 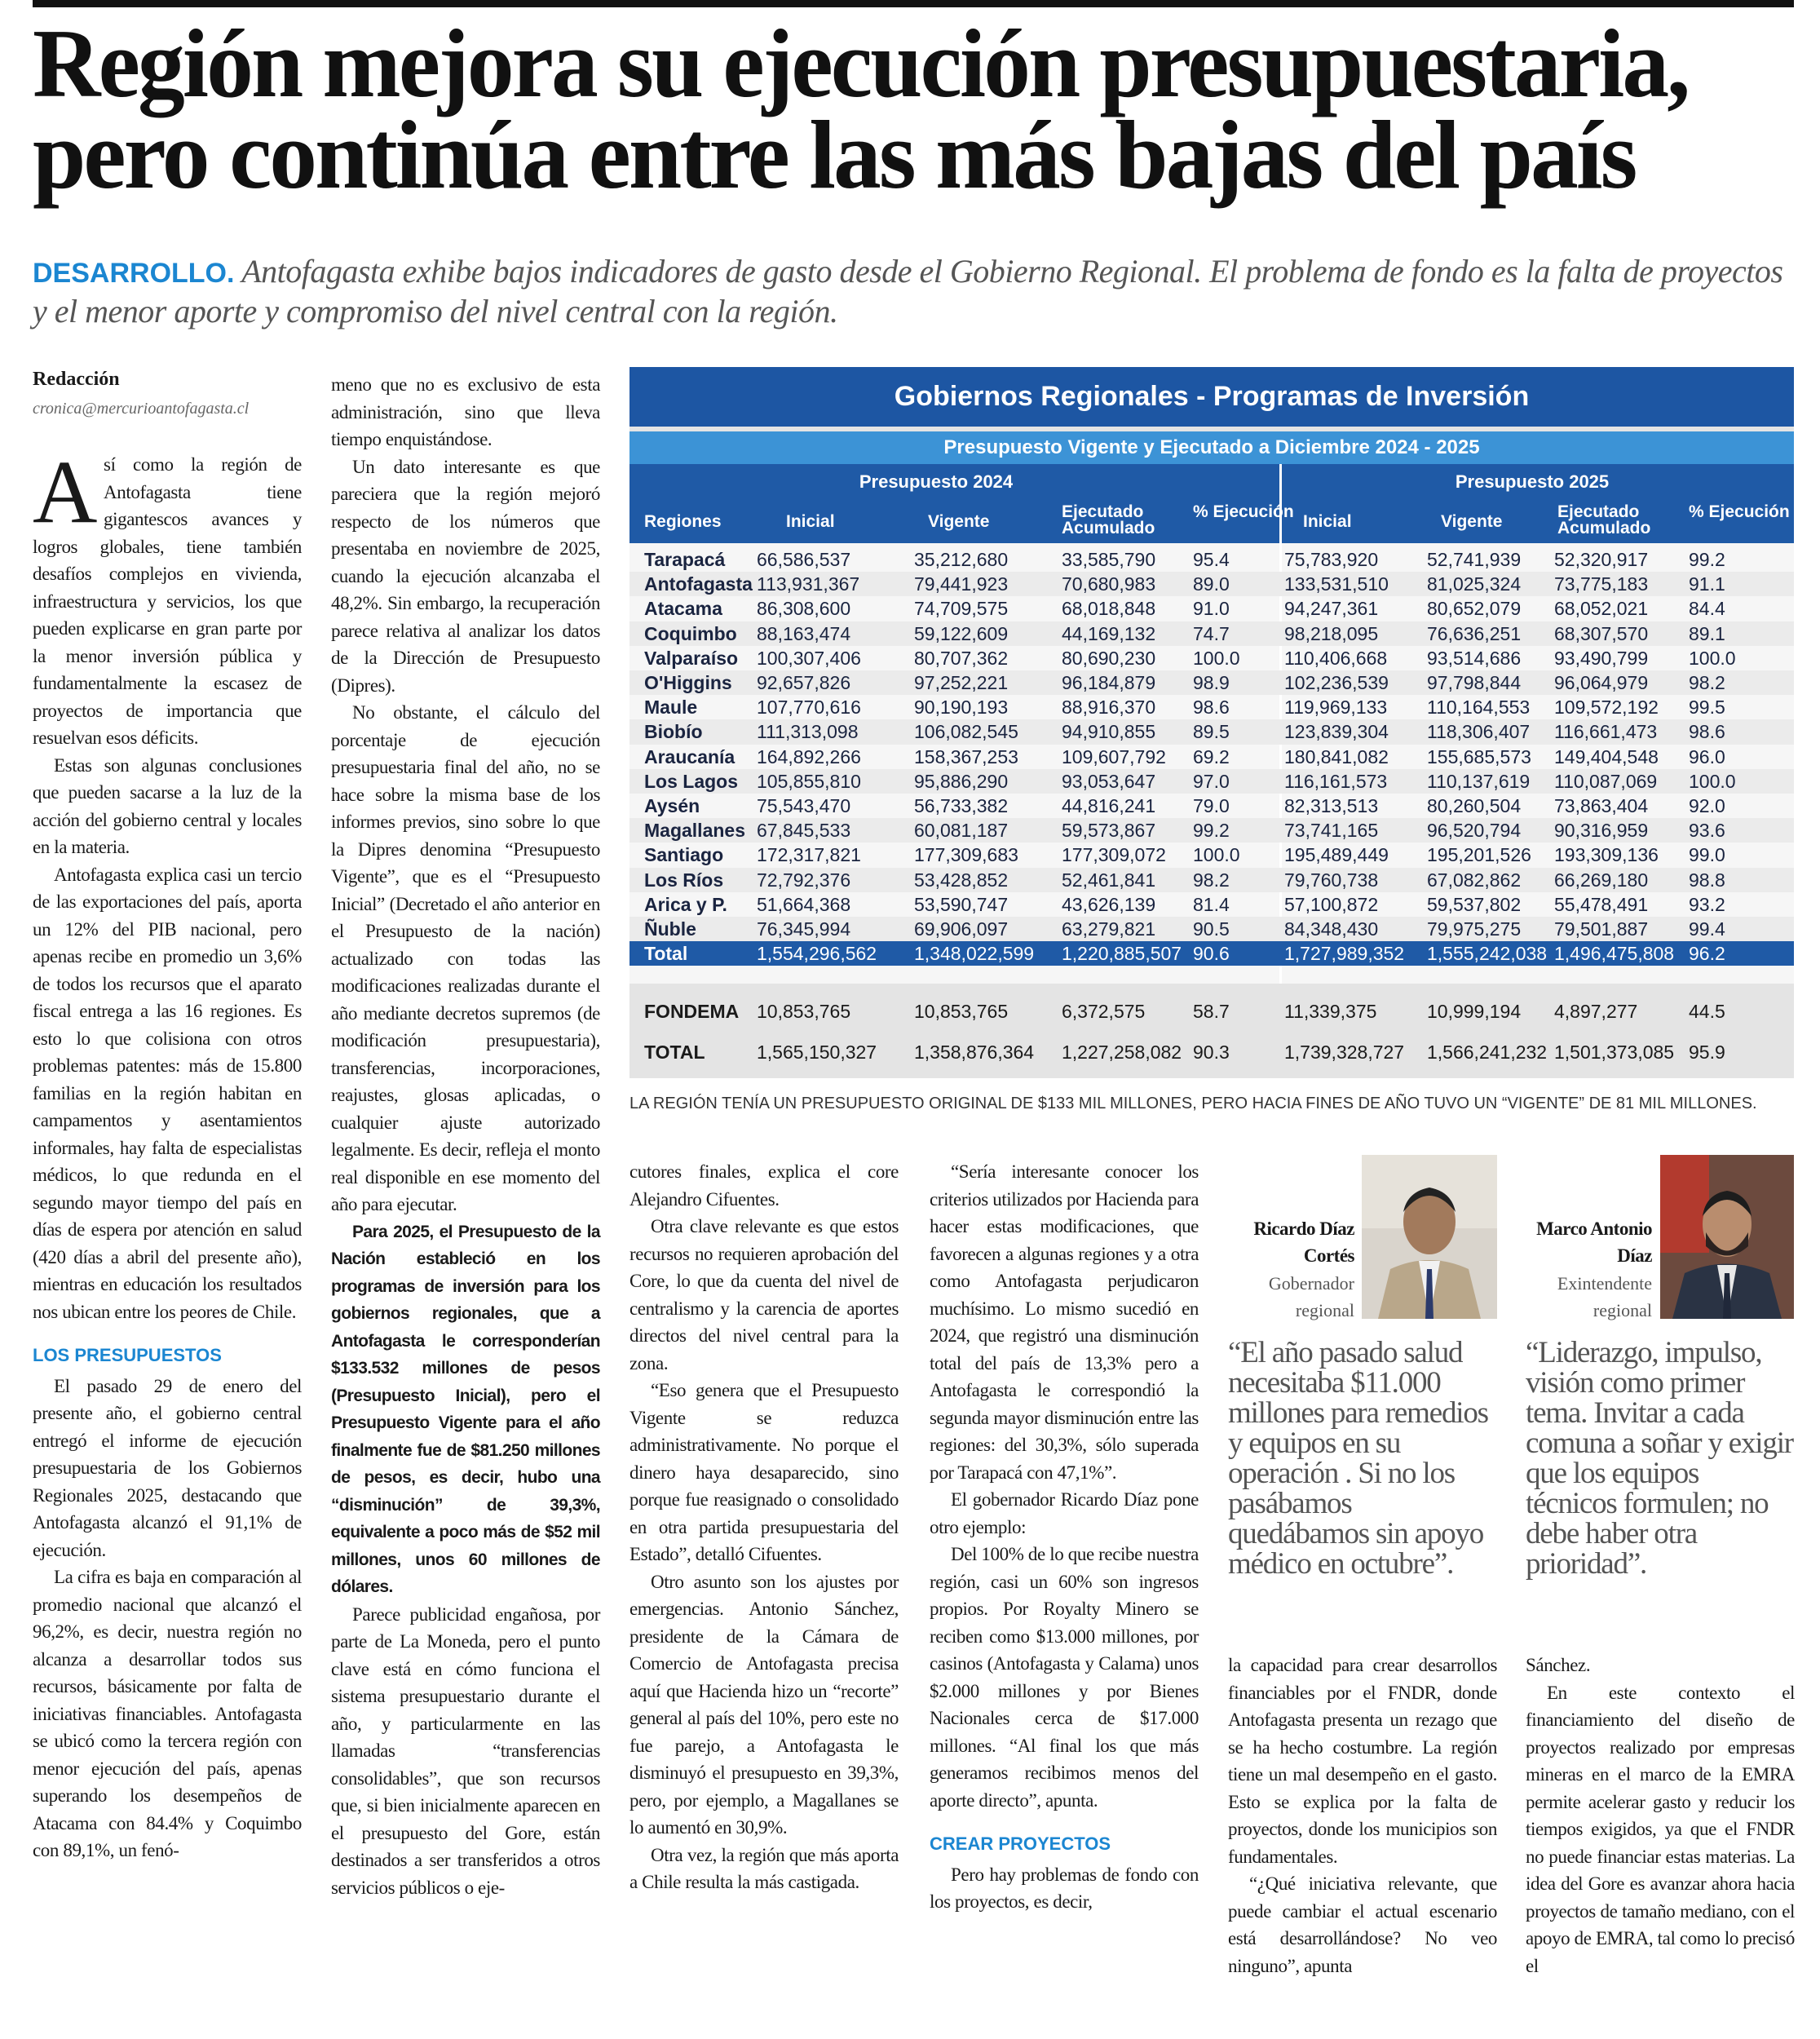 I want to click on table-row-cell: 107,770,616, so click(x=809, y=708).